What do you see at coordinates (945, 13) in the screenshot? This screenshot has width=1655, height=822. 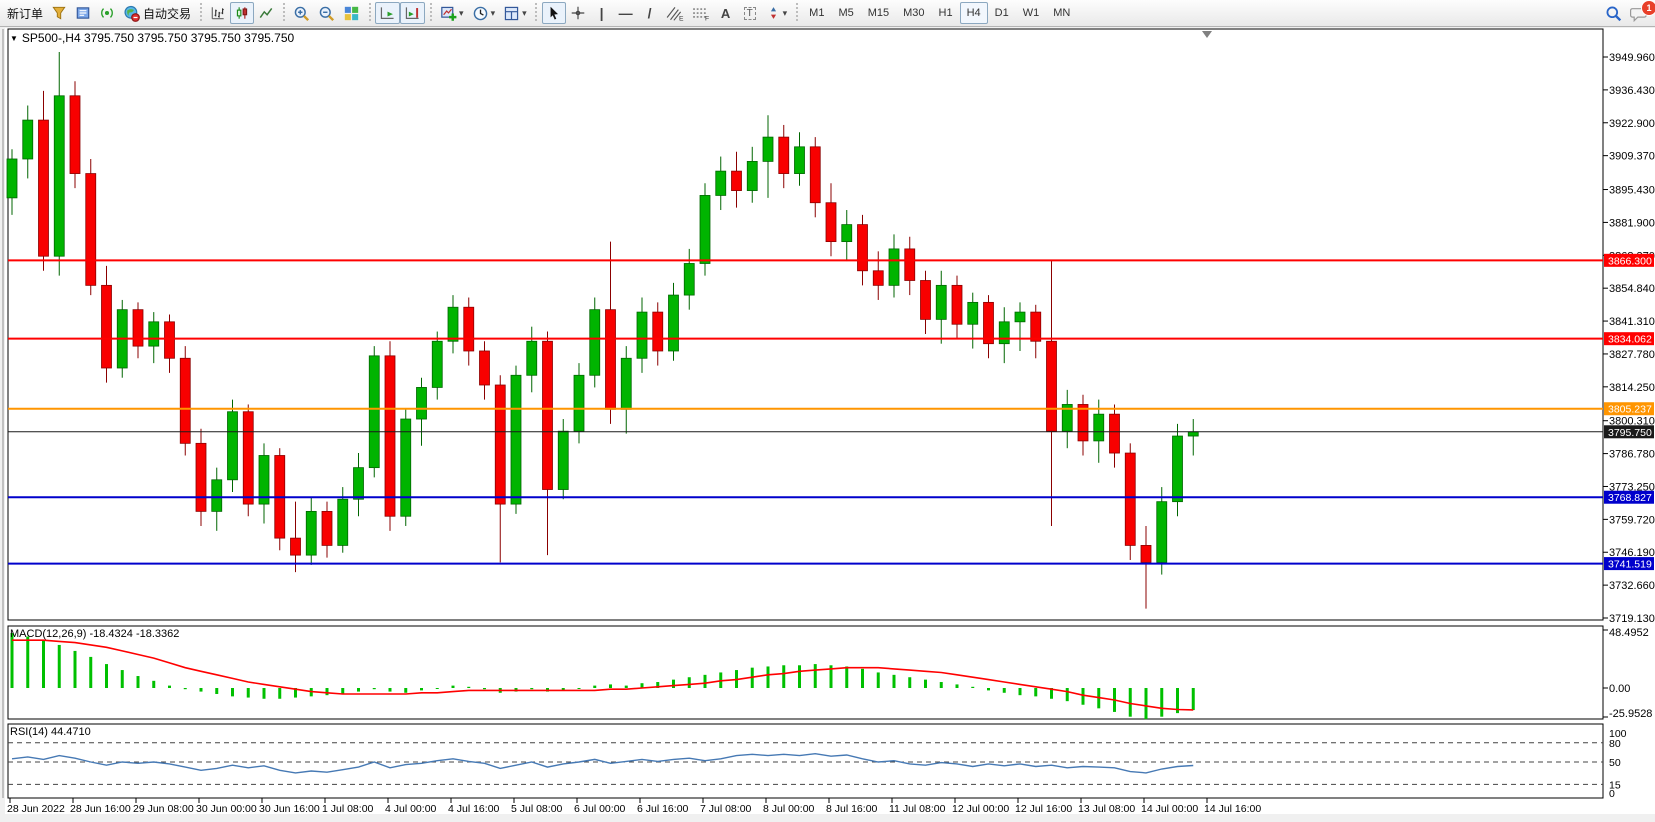 I see `timeframe-h1-button: H1` at bounding box center [945, 13].